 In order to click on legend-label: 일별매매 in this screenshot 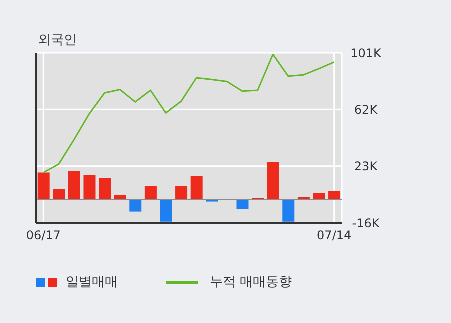, I will do `click(92, 282)`.